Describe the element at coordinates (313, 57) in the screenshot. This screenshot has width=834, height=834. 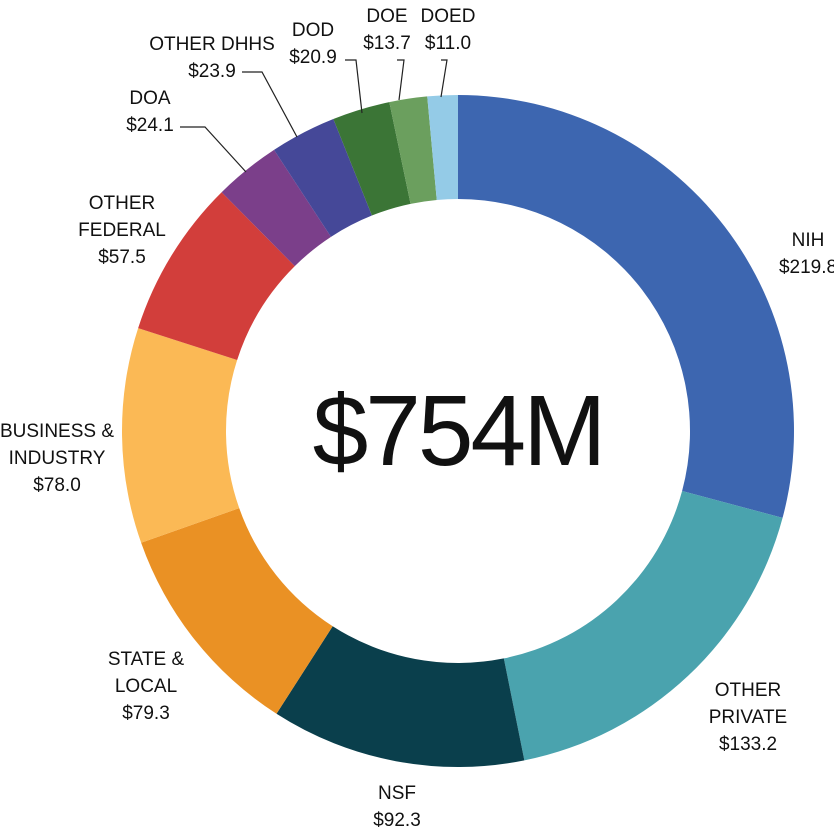
I see `value-label: $20.9` at that location.